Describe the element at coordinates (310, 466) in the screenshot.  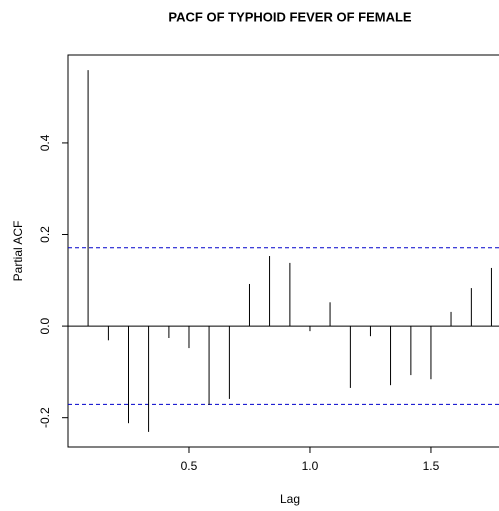
I see `x-tick-label: 1.0` at that location.